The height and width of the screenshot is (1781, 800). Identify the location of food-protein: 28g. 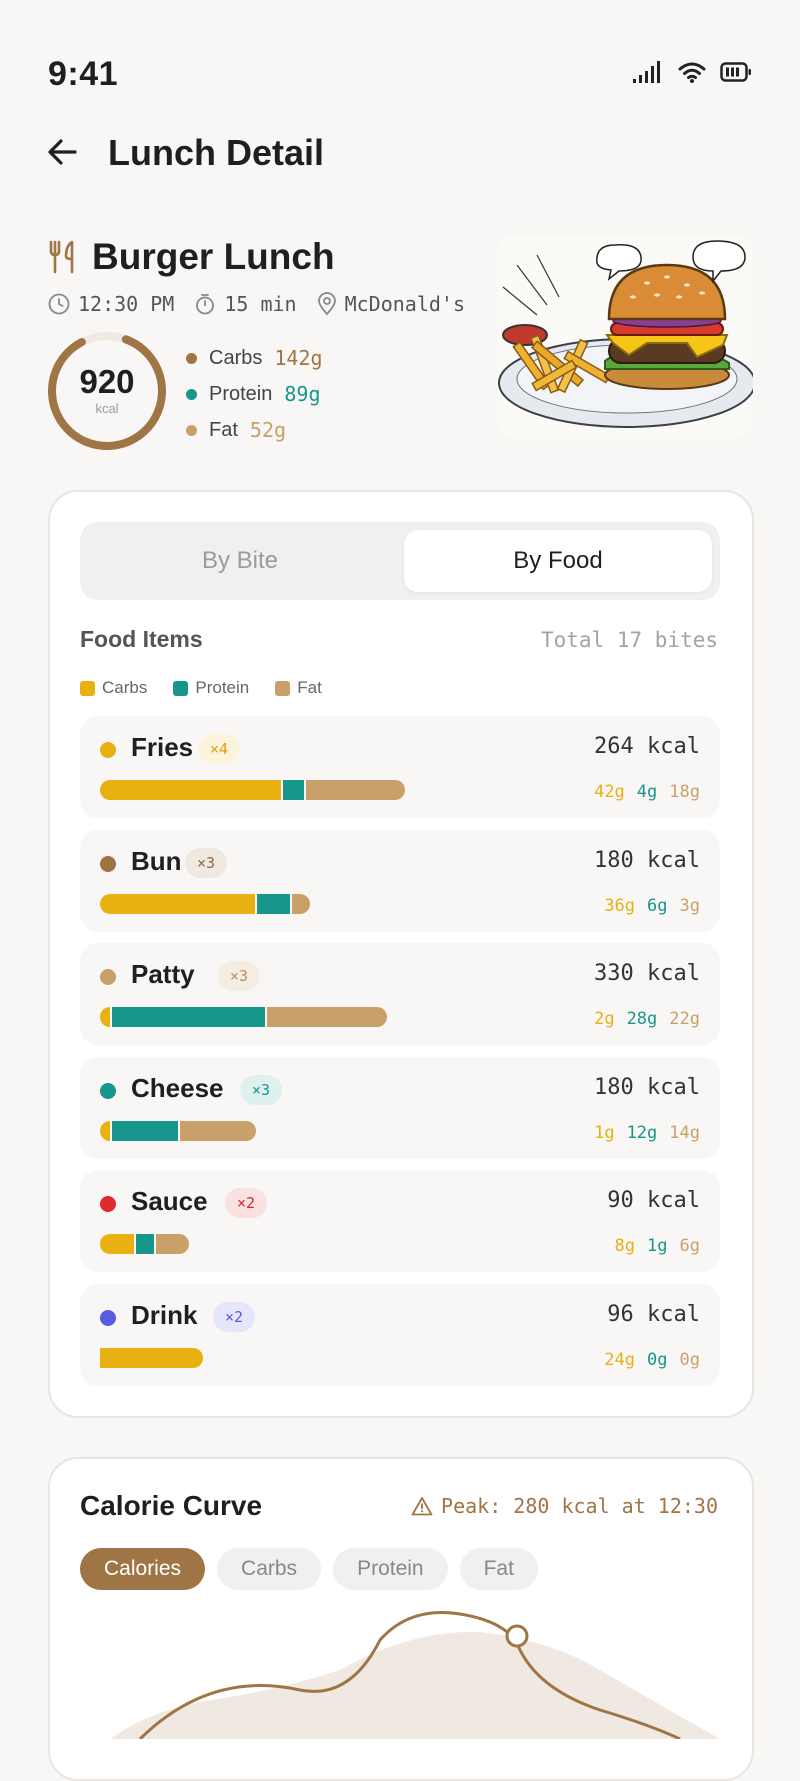
(642, 1019).